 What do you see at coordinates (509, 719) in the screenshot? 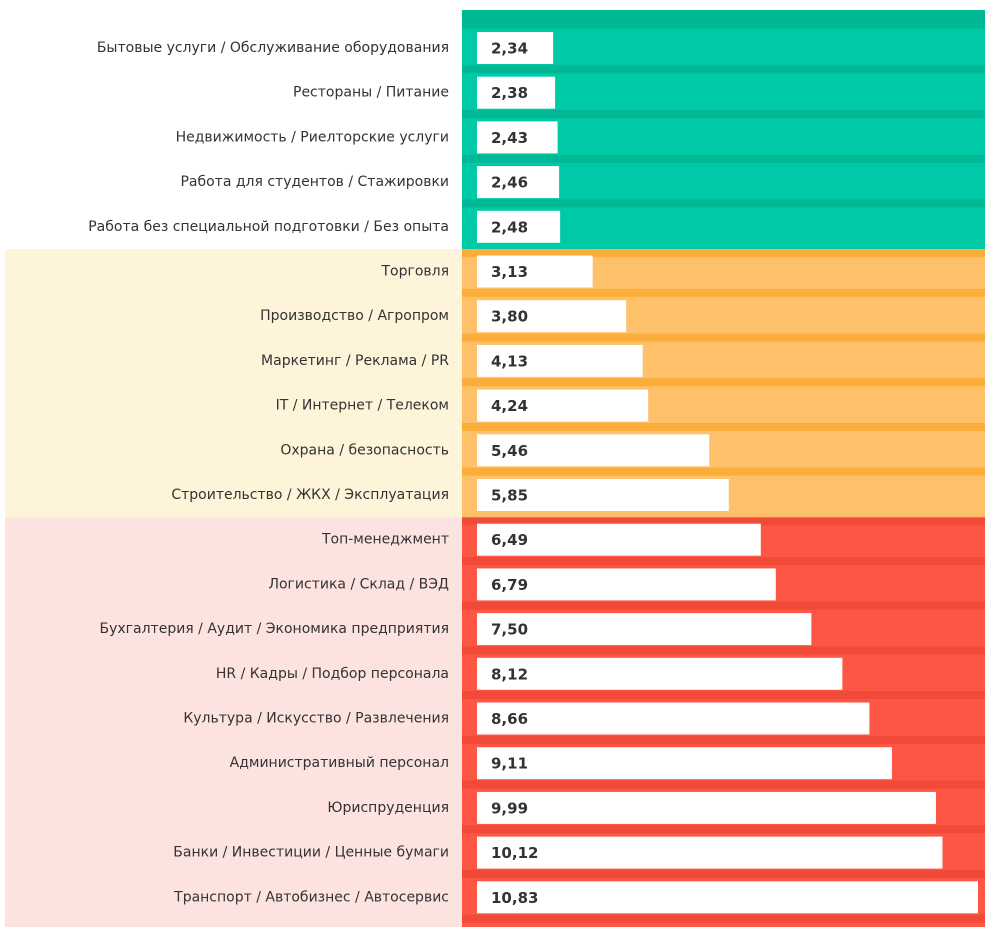
I see `value-label: 8,66` at bounding box center [509, 719].